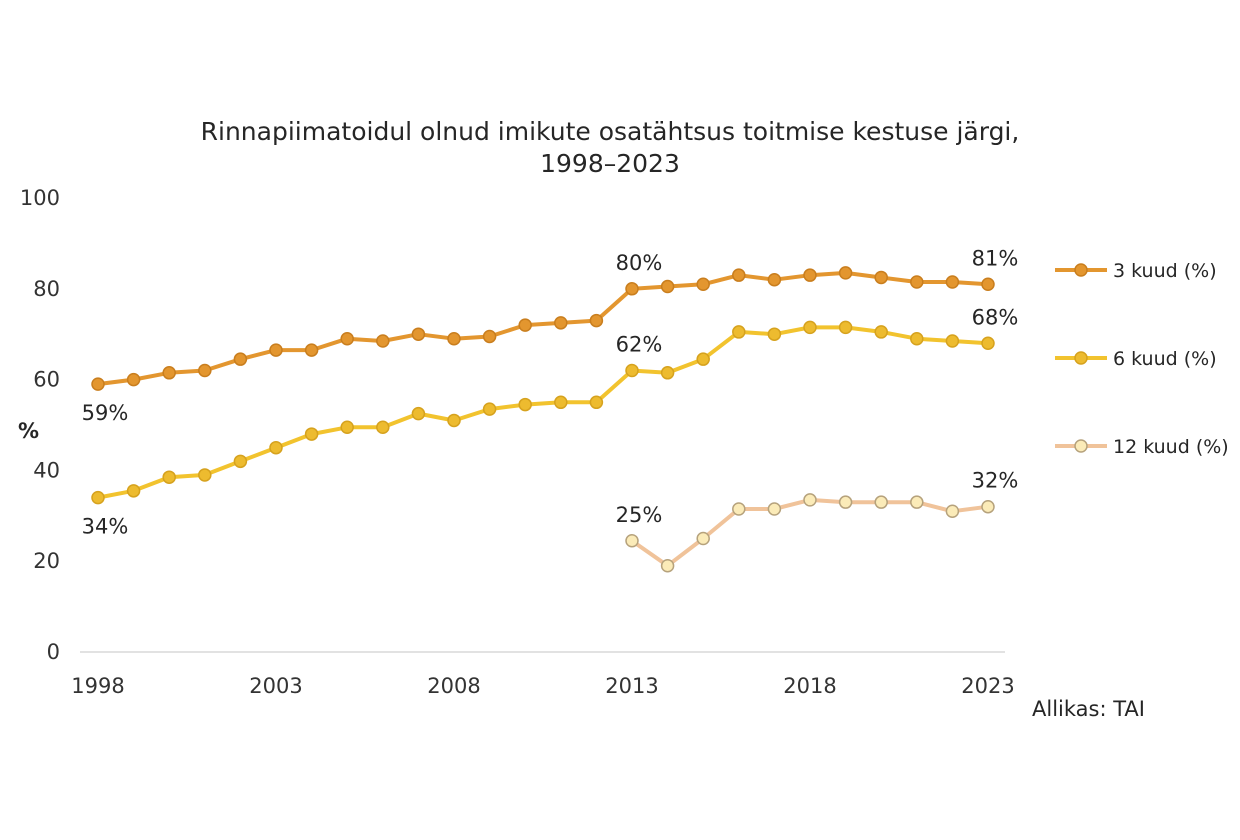  What do you see at coordinates (46, 470) in the screenshot?
I see `y-tick-label: 40` at bounding box center [46, 470].